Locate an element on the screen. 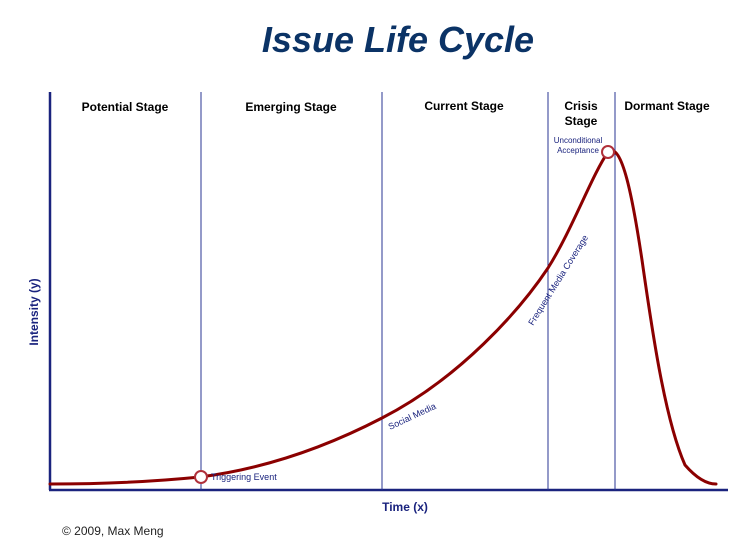 Image resolution: width=752 pixels, height=545 pixels. stage-label-dormant: Dormant Stage is located at coordinates (667, 106).